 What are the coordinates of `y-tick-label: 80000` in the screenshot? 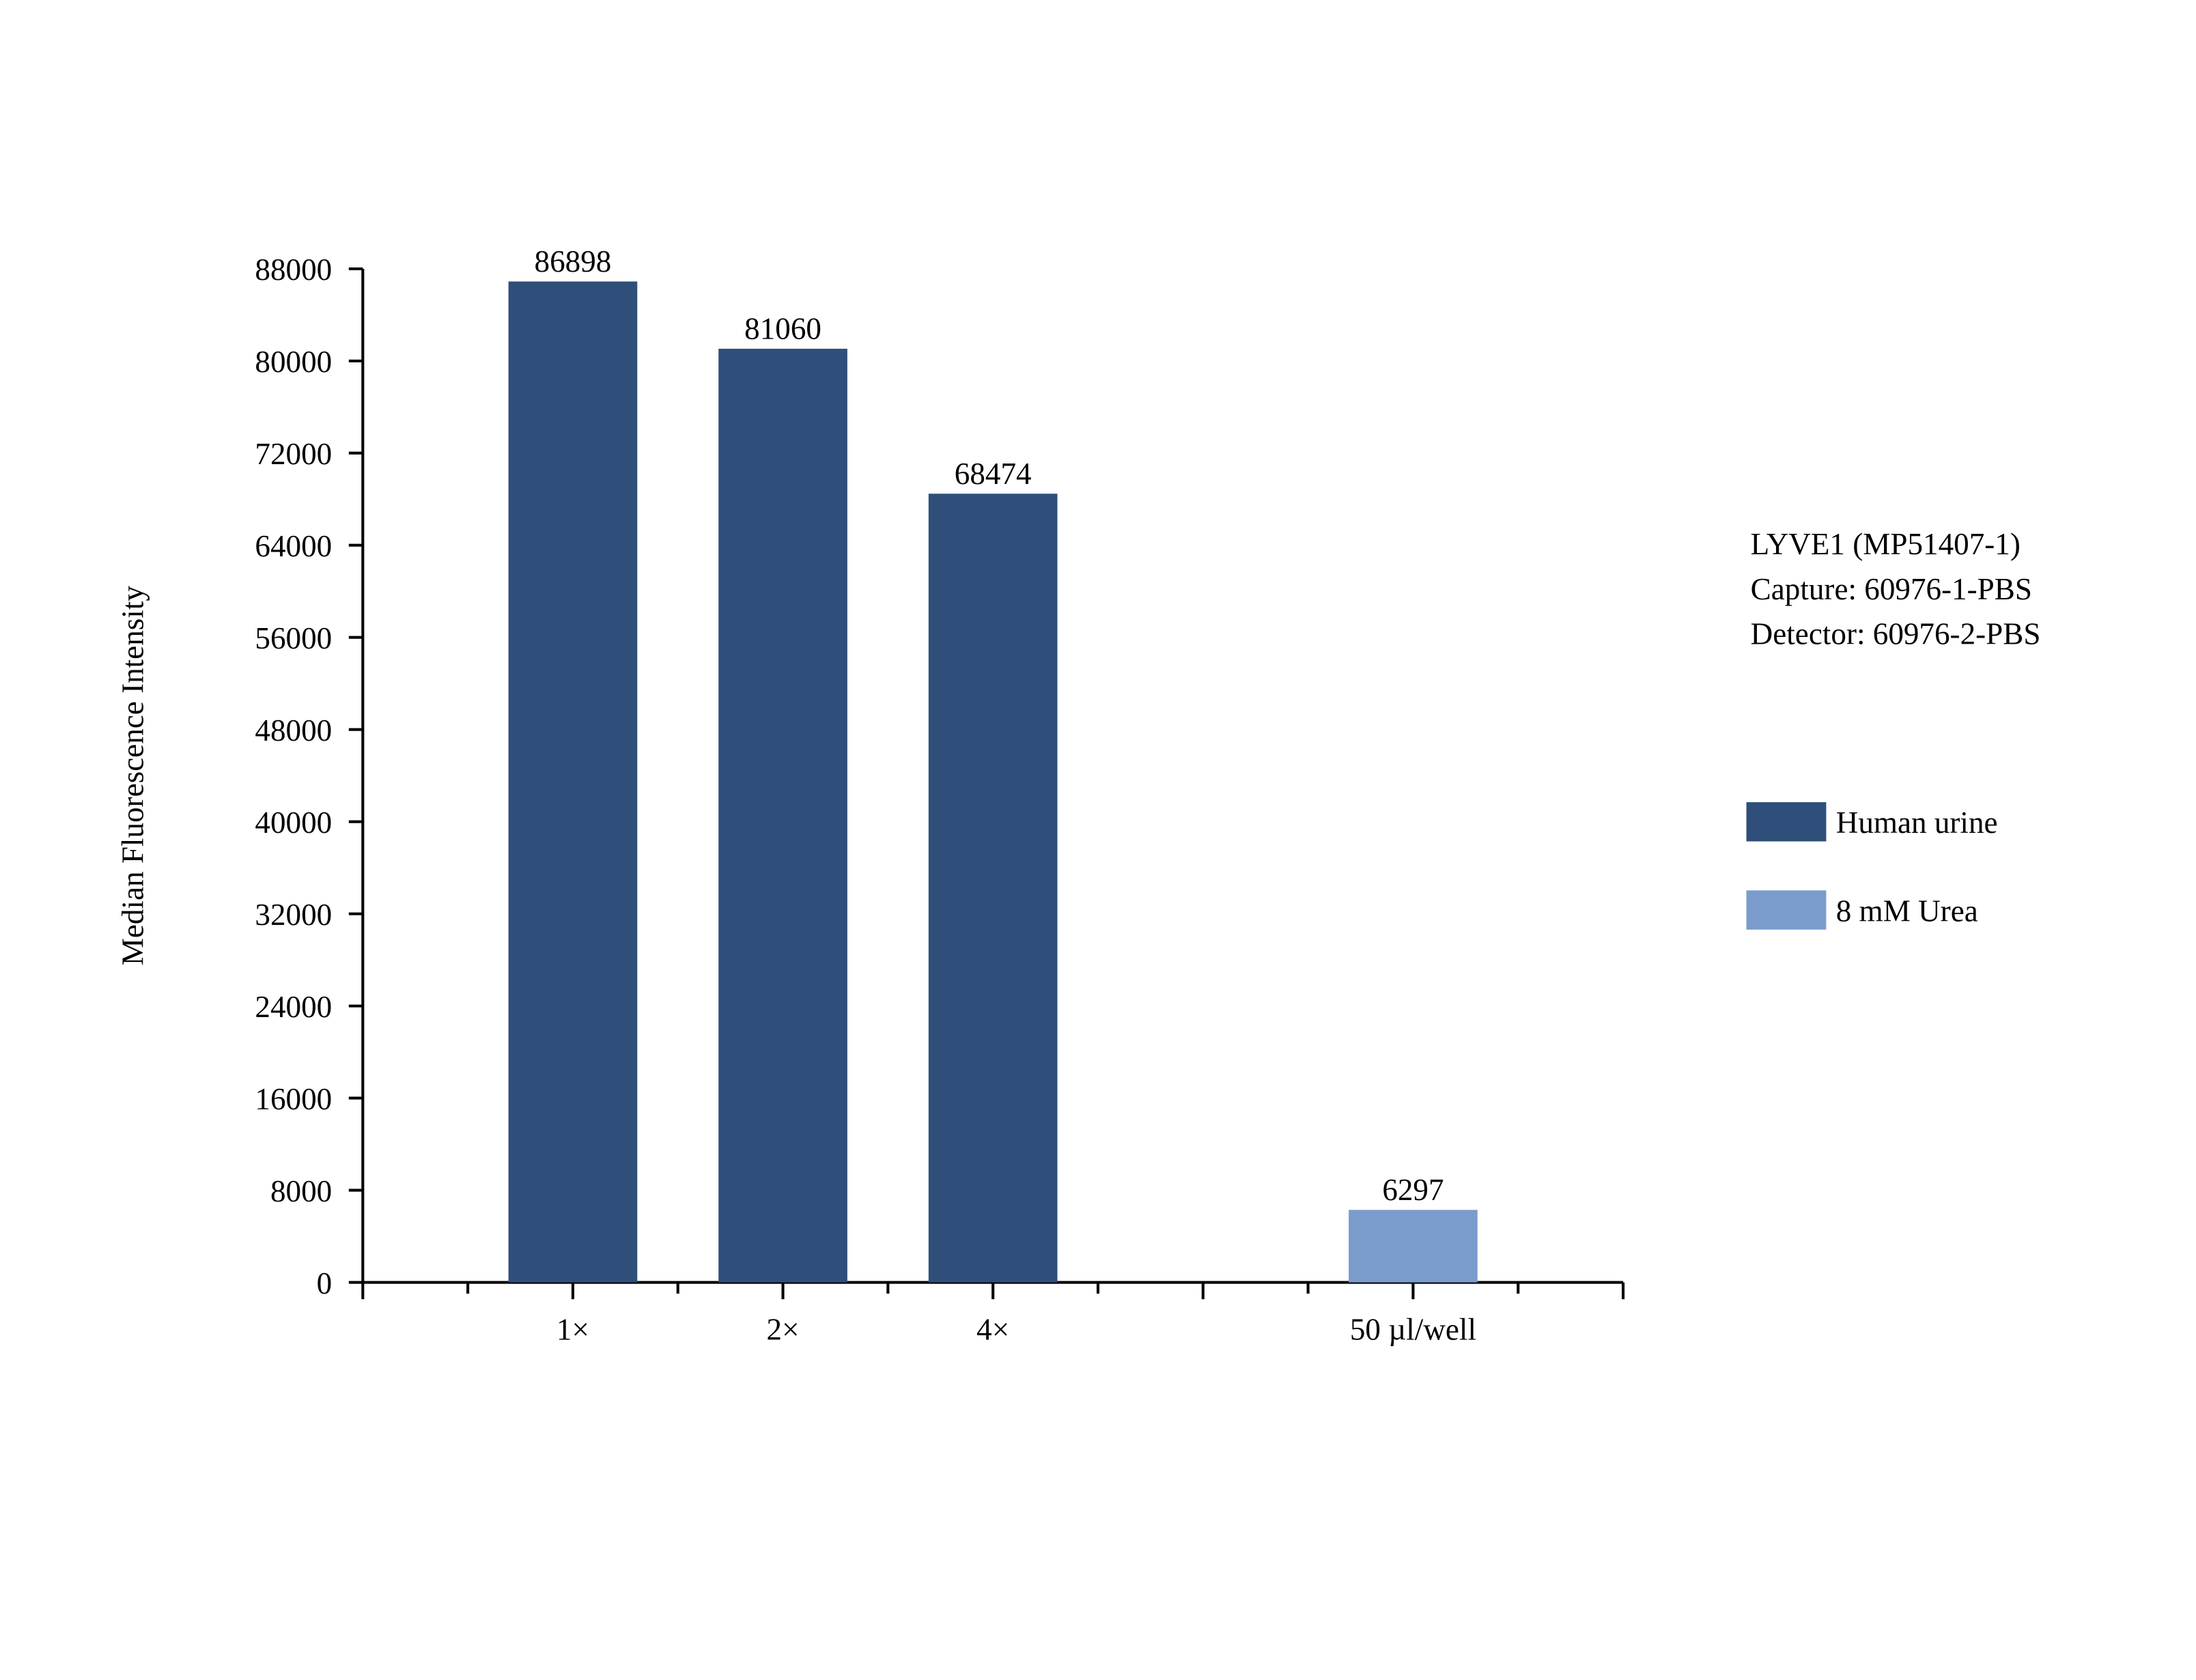 It's located at (293, 362).